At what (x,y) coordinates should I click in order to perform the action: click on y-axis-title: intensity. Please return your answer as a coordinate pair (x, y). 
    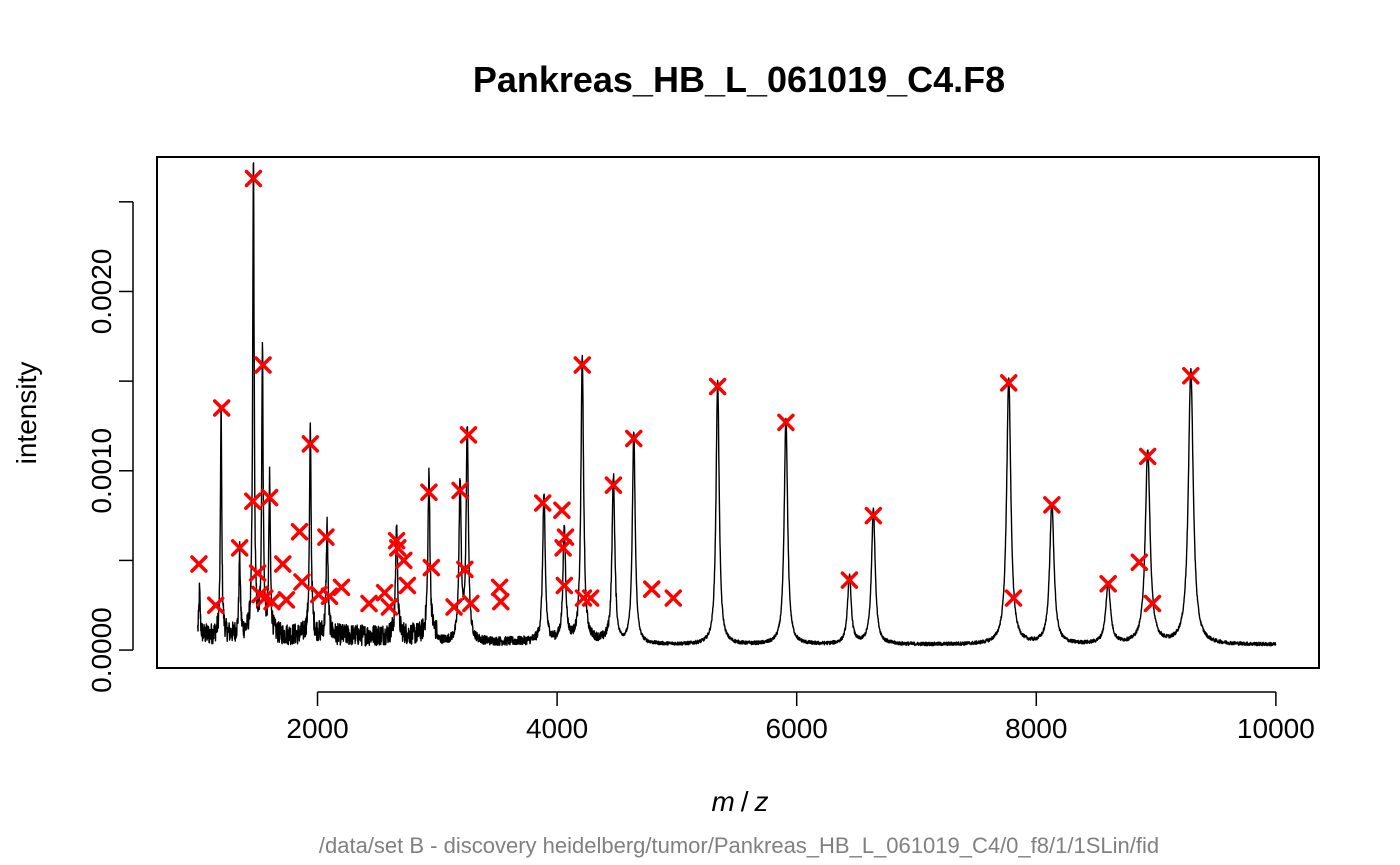
    Looking at the image, I should click on (26, 413).